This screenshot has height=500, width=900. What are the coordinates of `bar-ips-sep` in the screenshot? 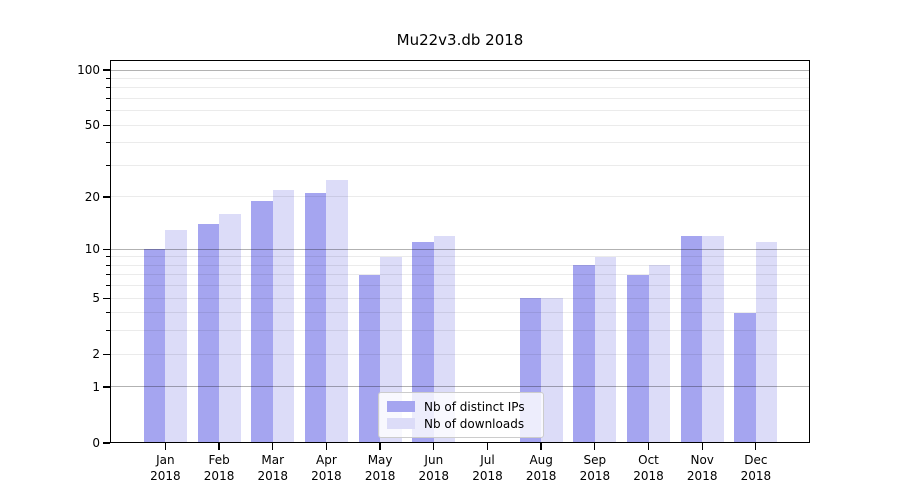 It's located at (584, 354).